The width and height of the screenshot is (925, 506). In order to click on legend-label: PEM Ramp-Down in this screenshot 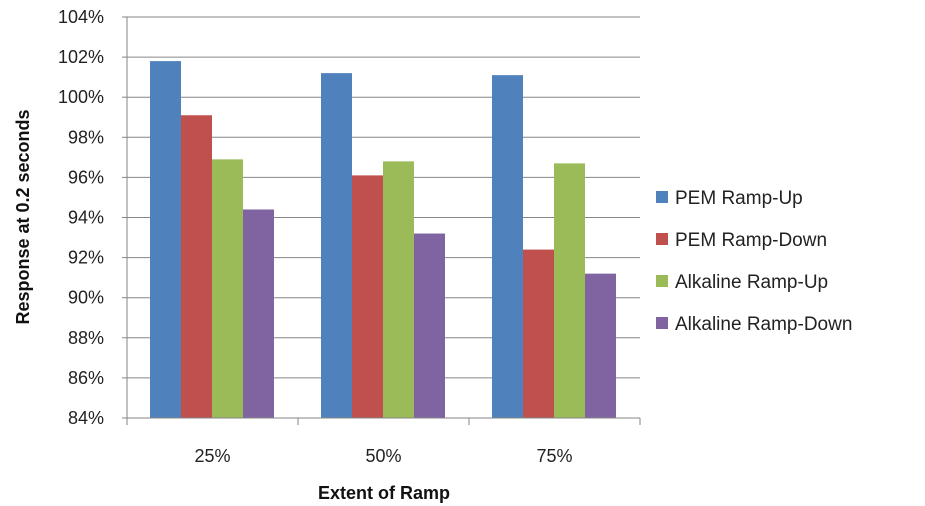, I will do `click(751, 240)`.